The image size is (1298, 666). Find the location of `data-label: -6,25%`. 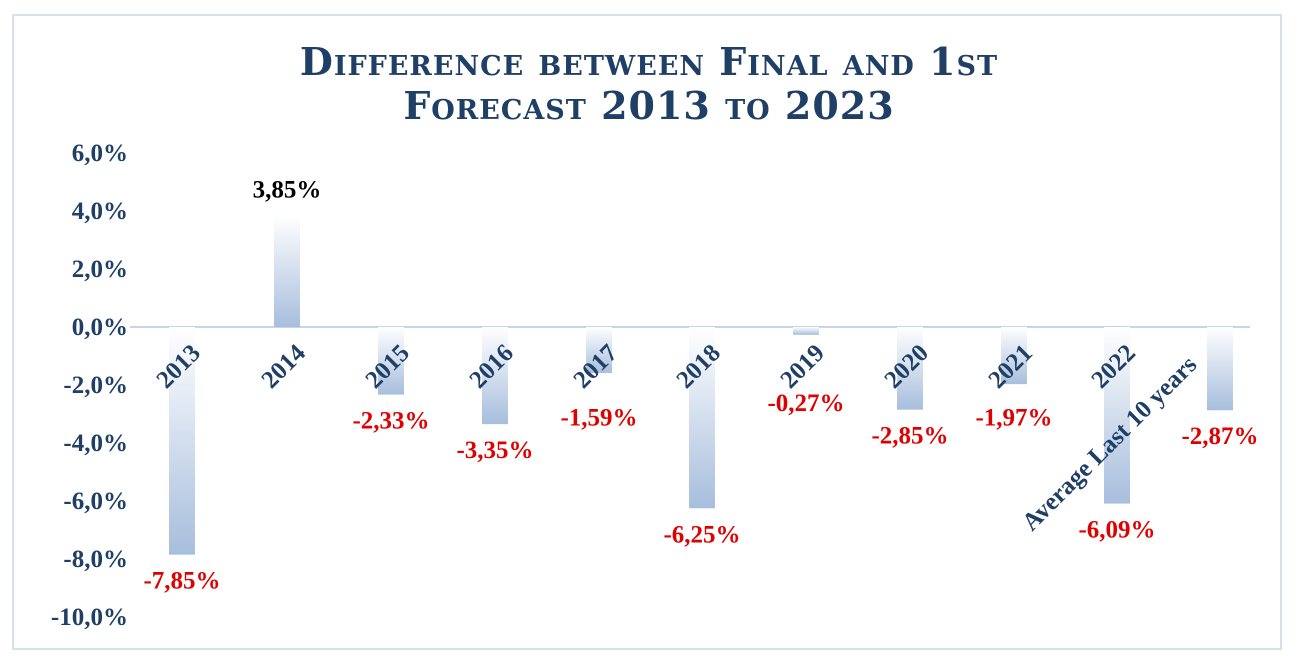

data-label: -6,25% is located at coordinates (701, 534).